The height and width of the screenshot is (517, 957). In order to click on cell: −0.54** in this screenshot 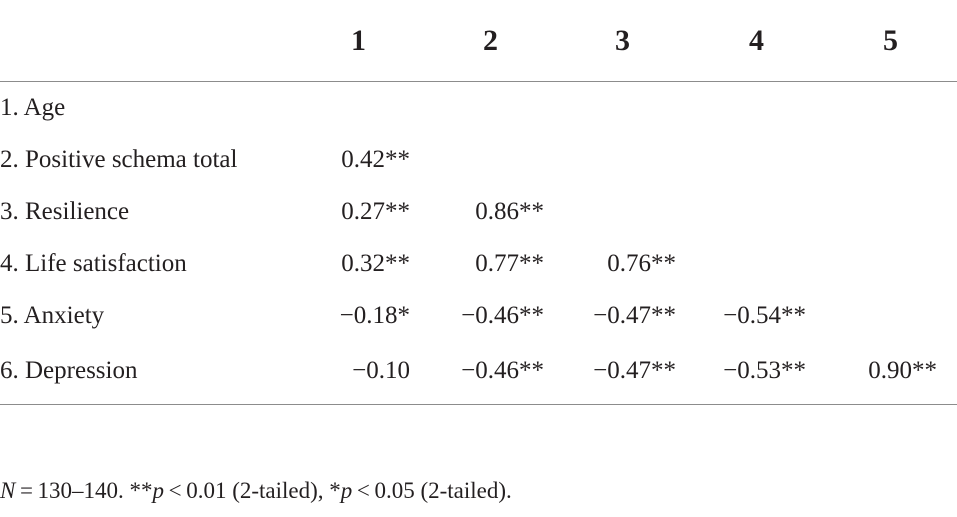, I will do `click(764, 315)`.